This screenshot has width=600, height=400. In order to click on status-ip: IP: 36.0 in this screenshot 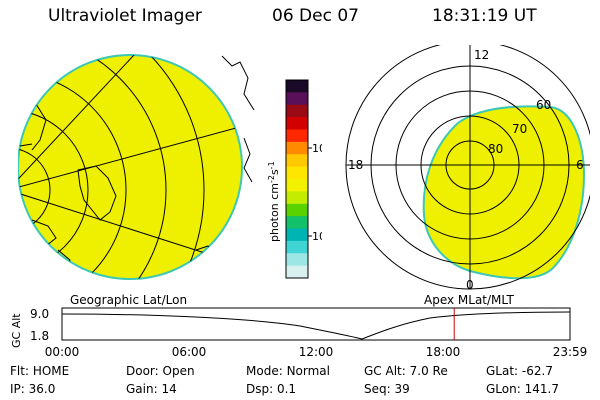, I will do `click(33, 389)`.